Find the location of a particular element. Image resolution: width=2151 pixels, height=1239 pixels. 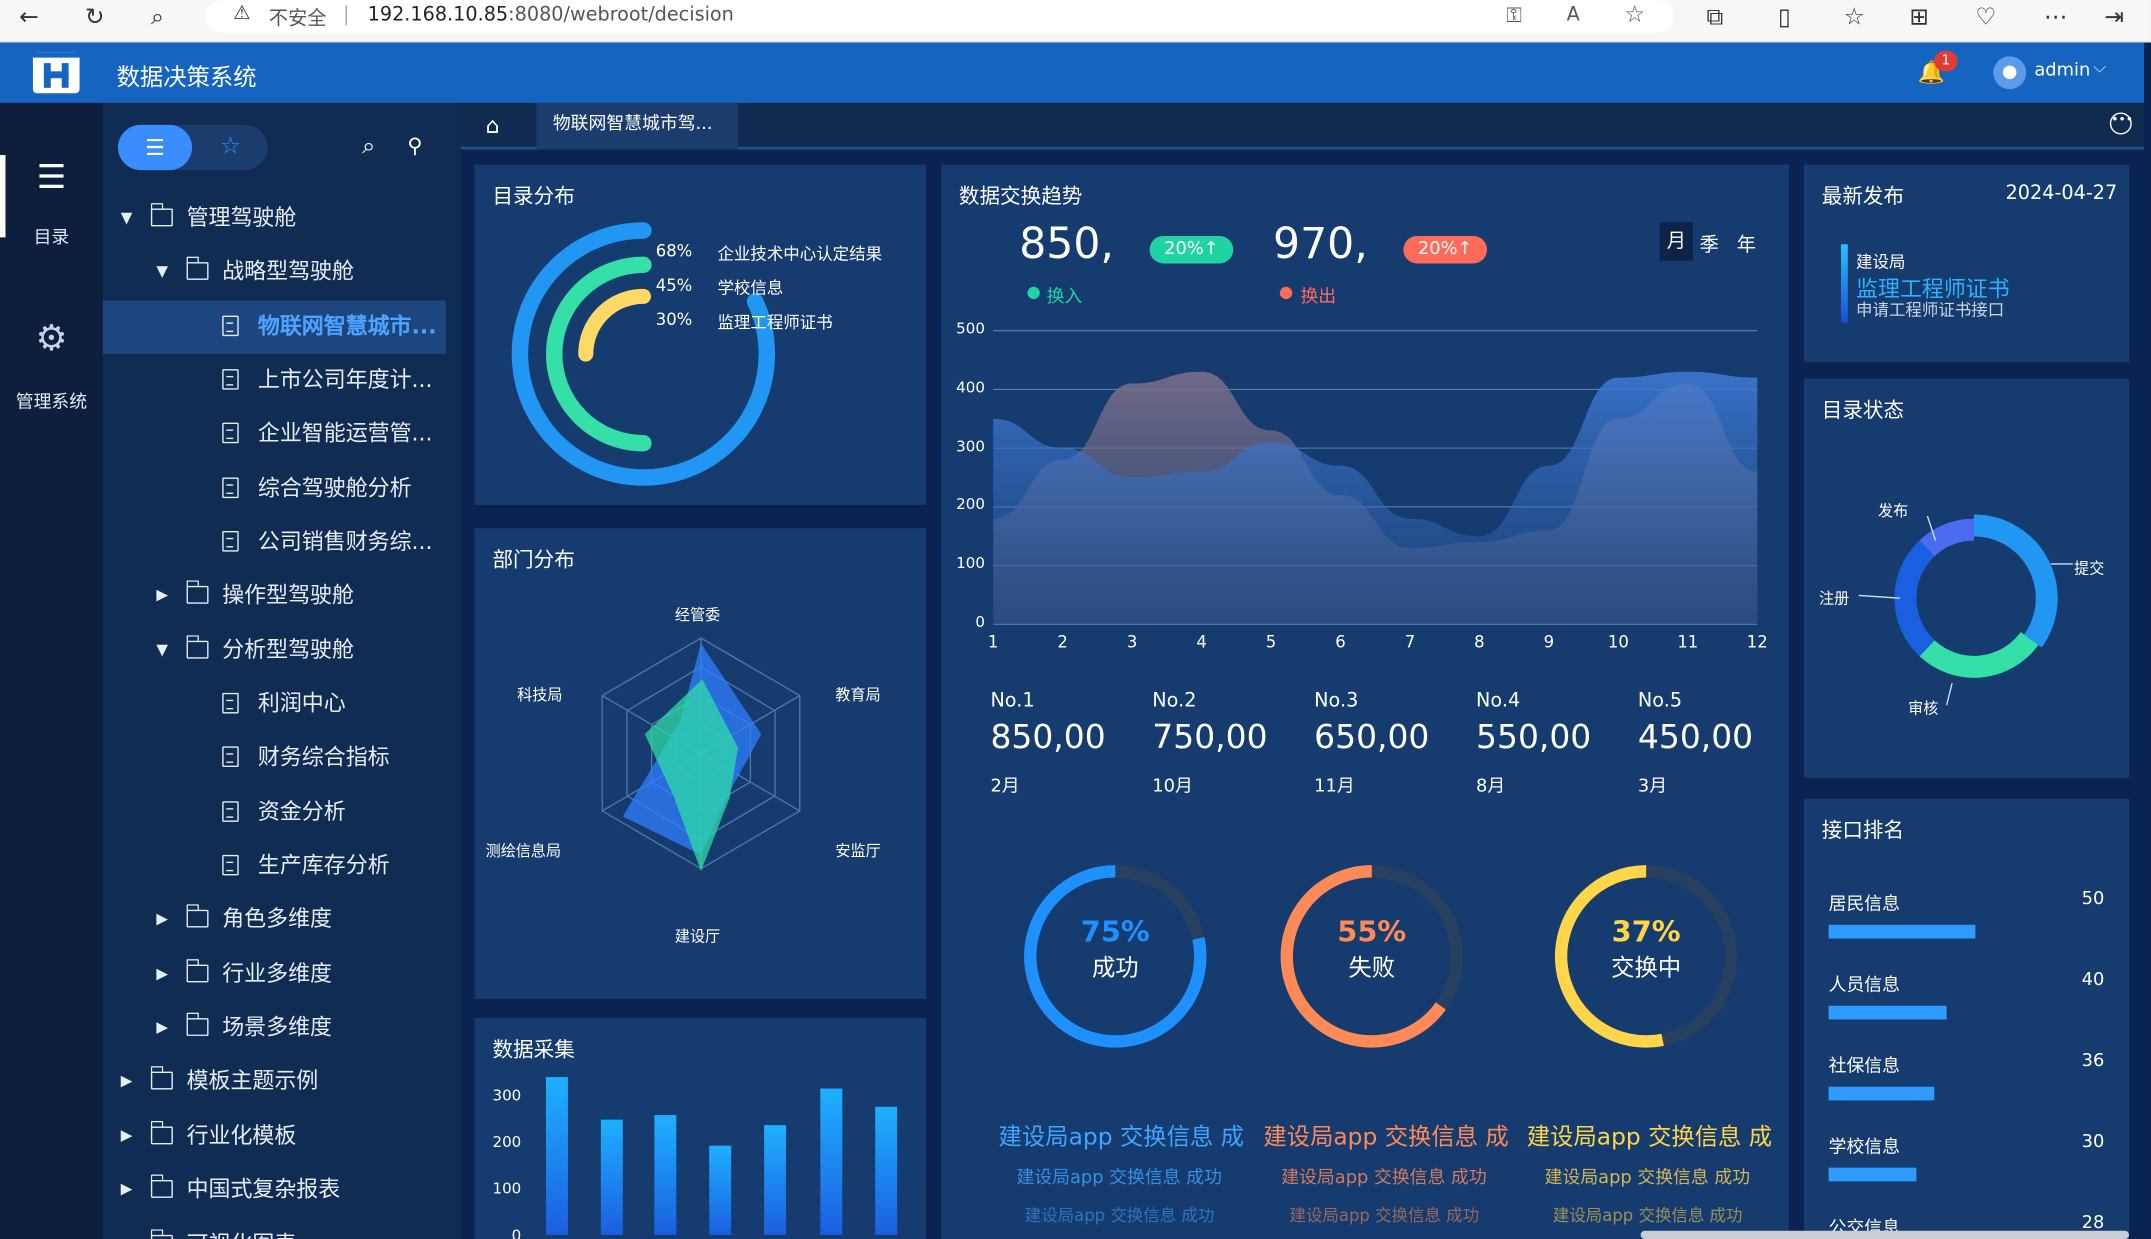

gauge-label: 失败 is located at coordinates (1372, 968).